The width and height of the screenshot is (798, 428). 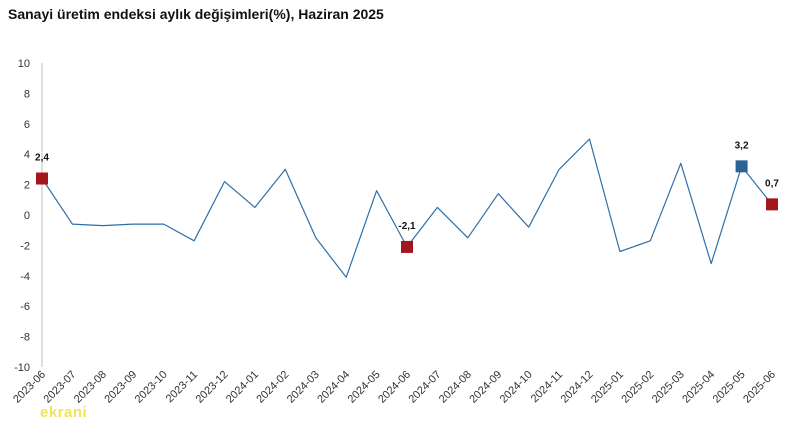 I want to click on x-tick-label: 2025-04, so click(x=698, y=387).